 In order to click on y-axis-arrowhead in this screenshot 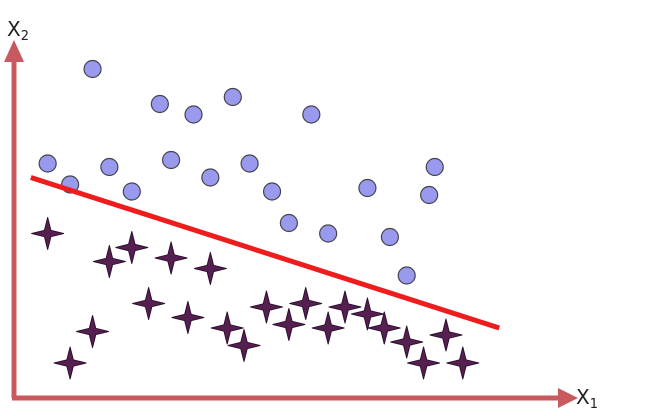, I will do `click(14, 51)`.